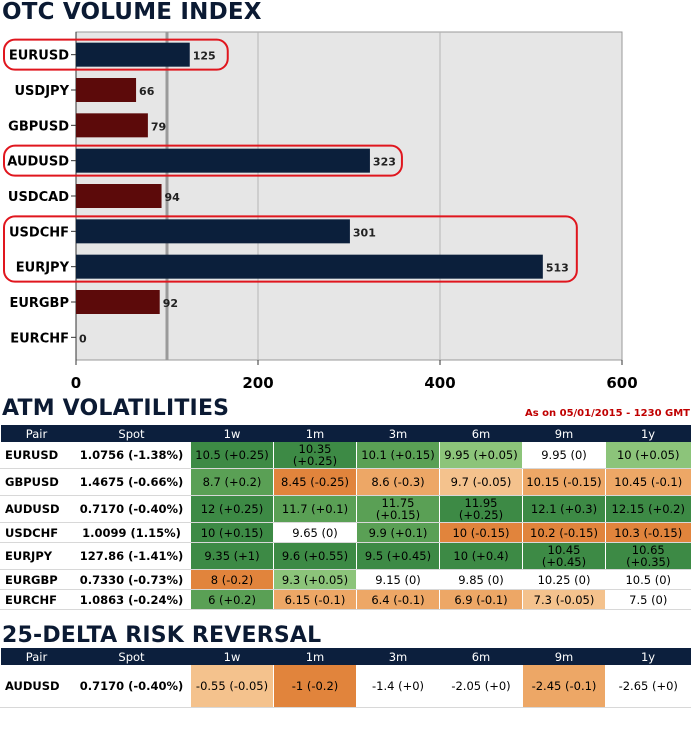  Describe the element at coordinates (364, 232) in the screenshot. I see `bar-value-label: 301` at that location.